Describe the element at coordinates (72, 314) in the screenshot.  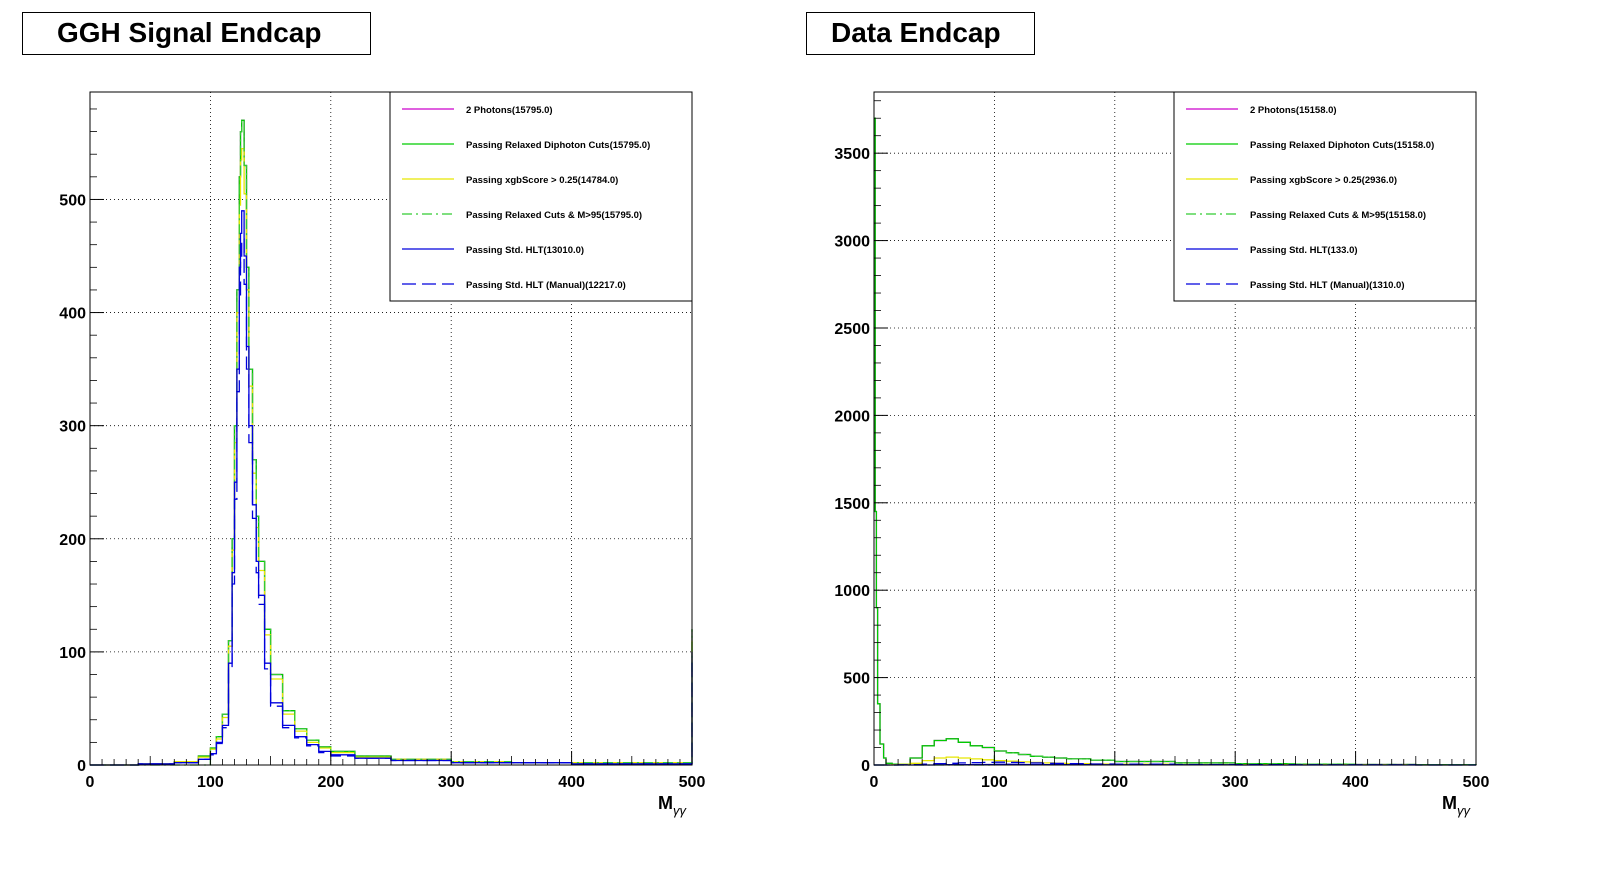
I see `y-tick-label: 400` at that location.